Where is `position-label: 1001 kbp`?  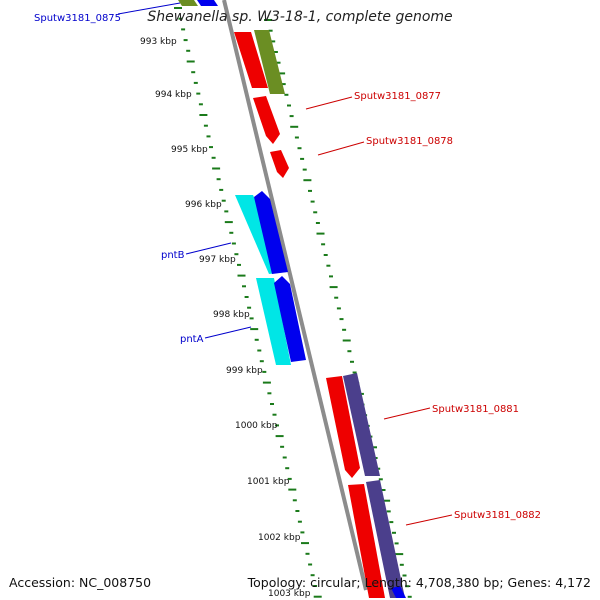 position-label: 1001 kbp is located at coordinates (268, 482).